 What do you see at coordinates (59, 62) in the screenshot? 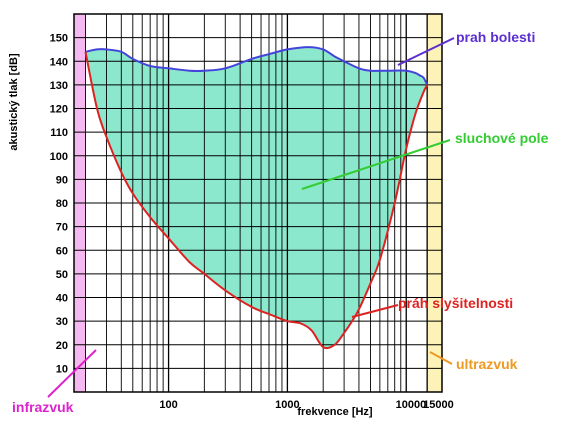
I see `y-tick-label: 140` at bounding box center [59, 62].